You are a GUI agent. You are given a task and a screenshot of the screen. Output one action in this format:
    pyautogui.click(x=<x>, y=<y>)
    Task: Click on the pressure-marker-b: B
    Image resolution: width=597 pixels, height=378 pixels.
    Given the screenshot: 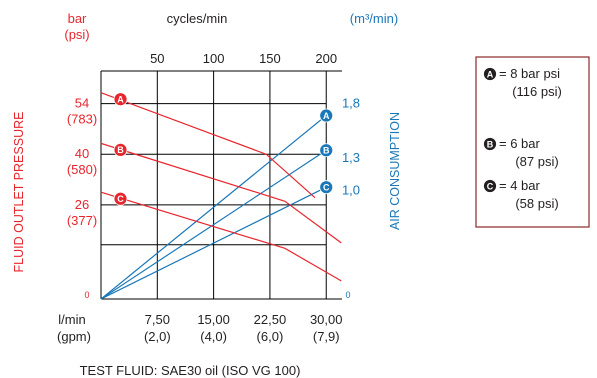 What is the action you would take?
    pyautogui.click(x=120, y=149)
    